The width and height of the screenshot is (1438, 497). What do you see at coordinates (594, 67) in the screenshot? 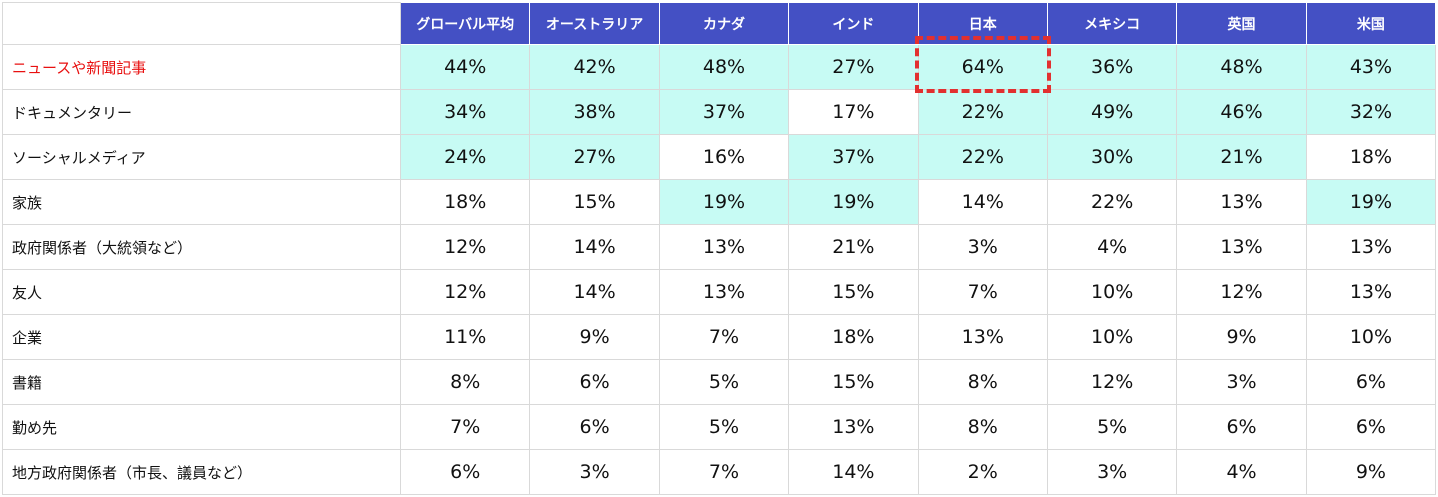
I see `value-cell: 42%` at bounding box center [594, 67].